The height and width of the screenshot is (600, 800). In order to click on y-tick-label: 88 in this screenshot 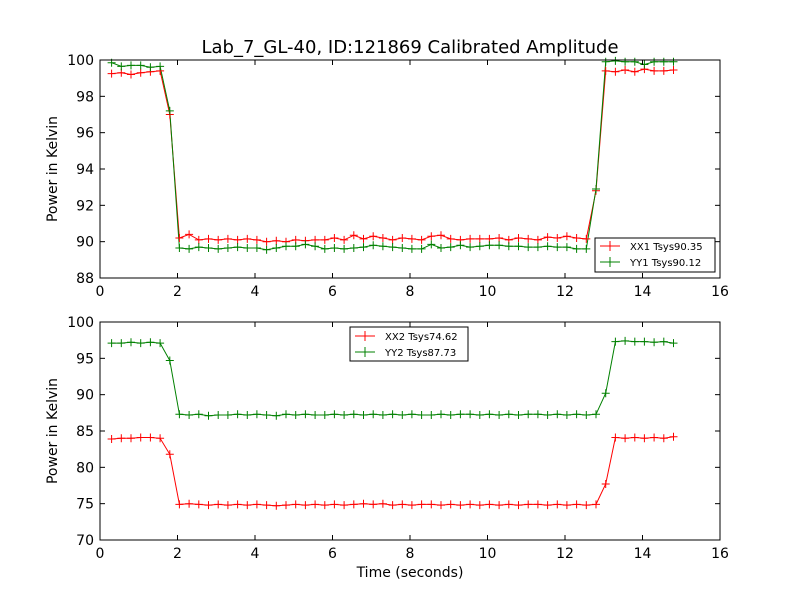, I will do `click(85, 279)`.